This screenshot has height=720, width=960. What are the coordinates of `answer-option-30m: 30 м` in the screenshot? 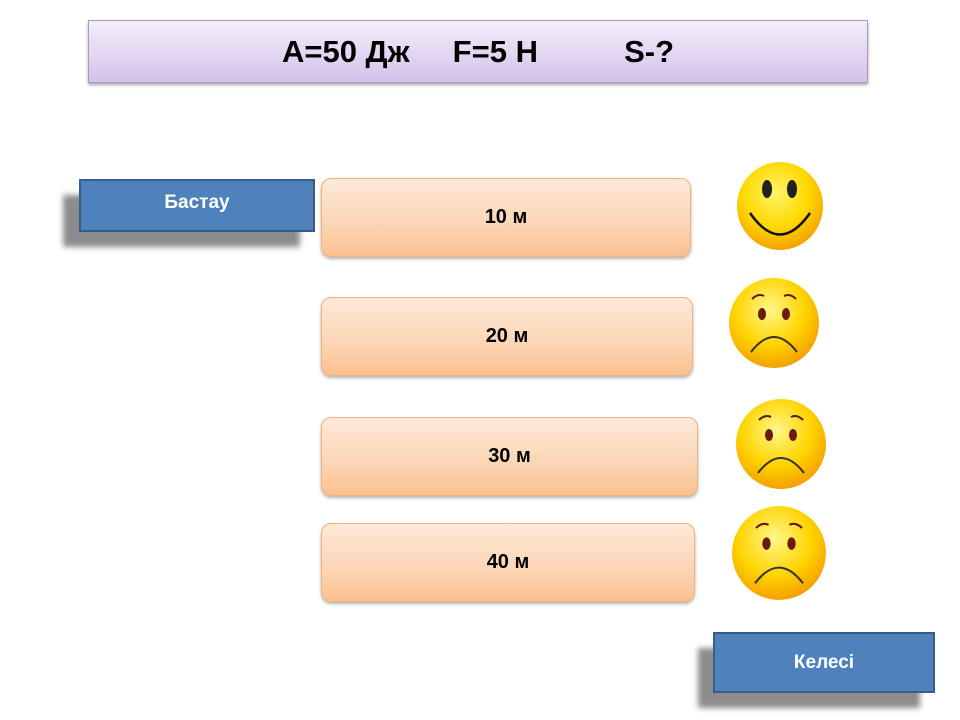 It's located at (509, 456).